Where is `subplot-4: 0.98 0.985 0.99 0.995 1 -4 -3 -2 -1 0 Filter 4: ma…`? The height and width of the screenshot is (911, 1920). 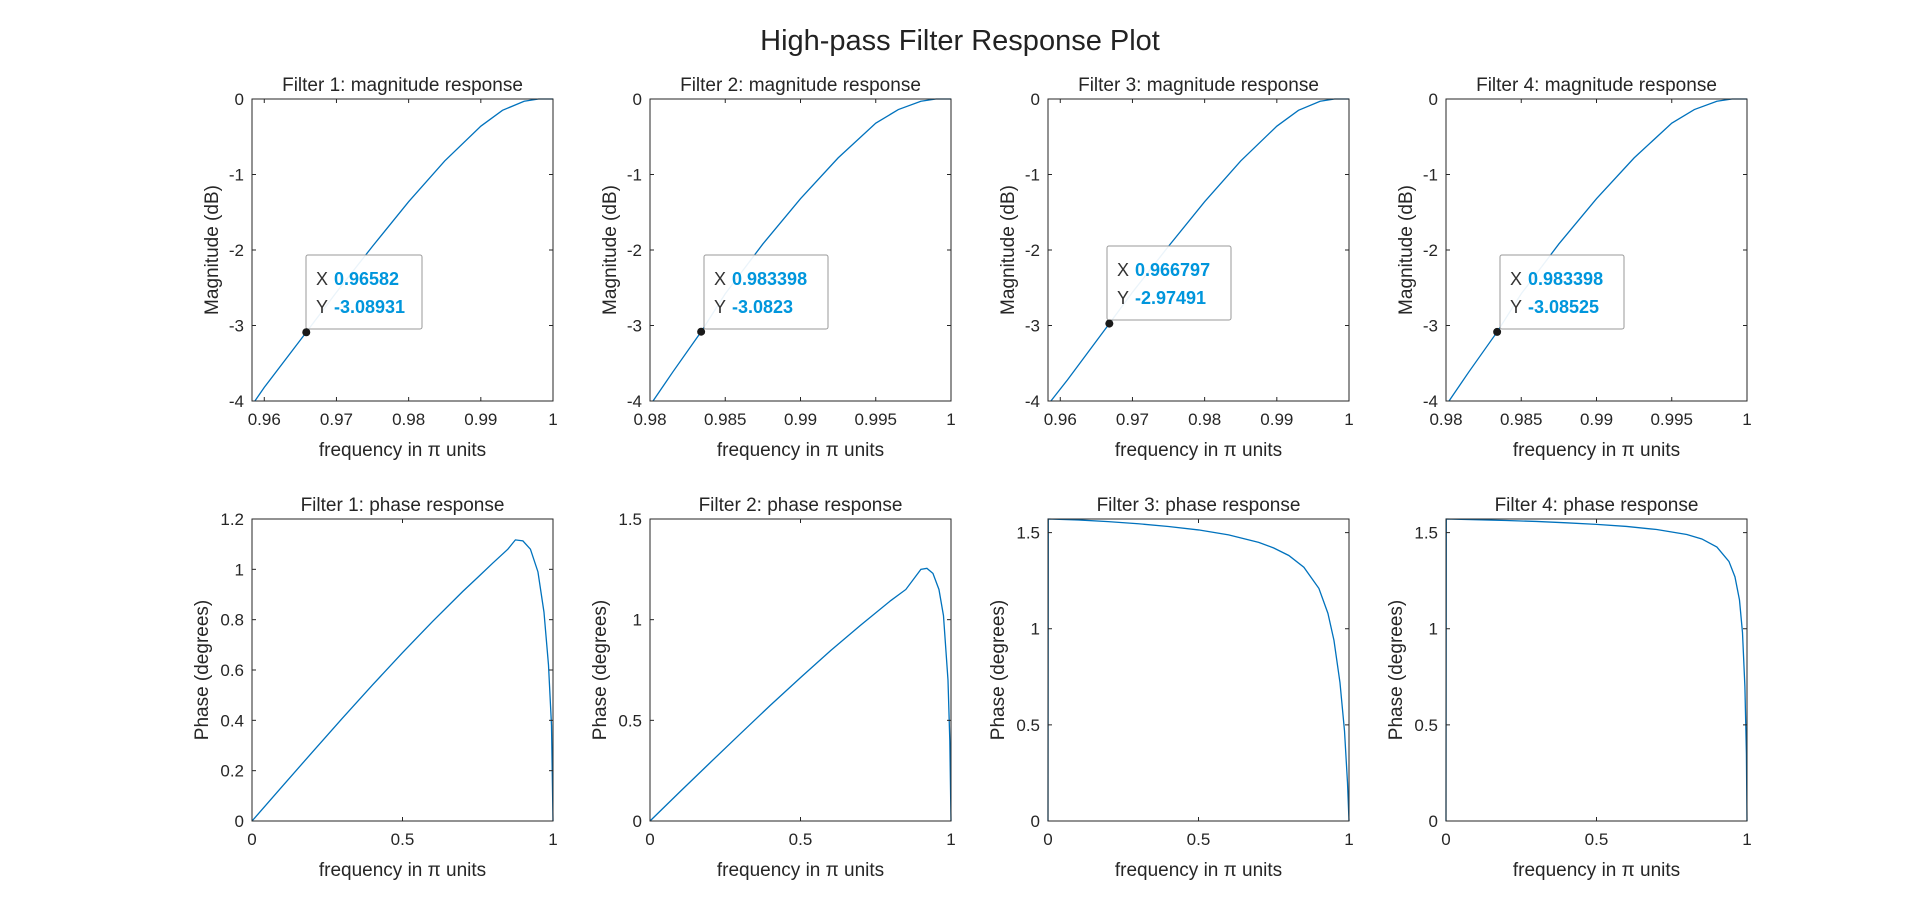 subplot-4: 0.98 0.985 0.99 0.995 1 -4 -3 -2 -1 0 Filter 4: ma… is located at coordinates (1574, 268).